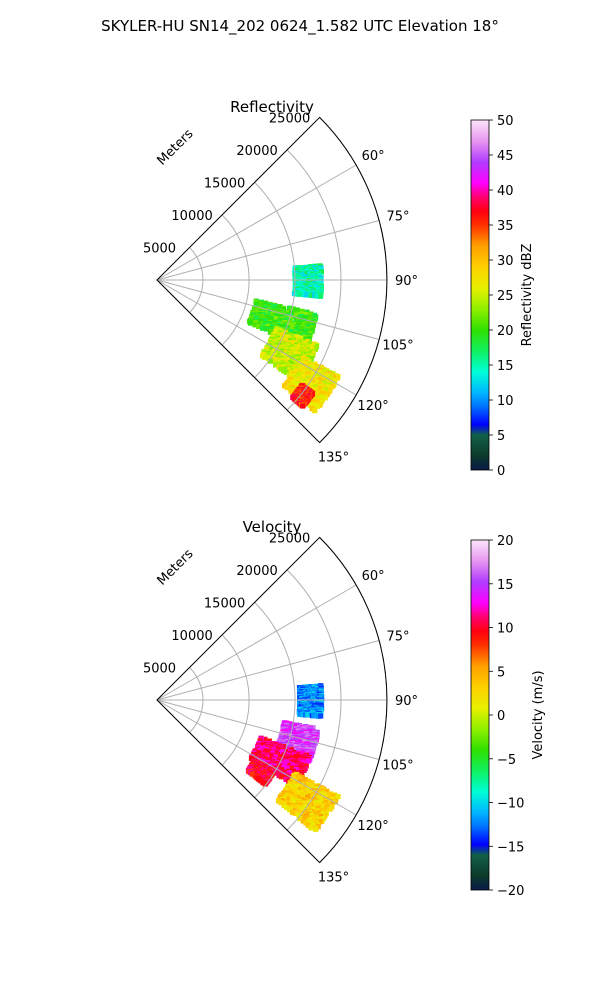 The width and height of the screenshot is (600, 1000). What do you see at coordinates (510, 891) in the screenshot?
I see `colorbar-tick-label: −20` at bounding box center [510, 891].